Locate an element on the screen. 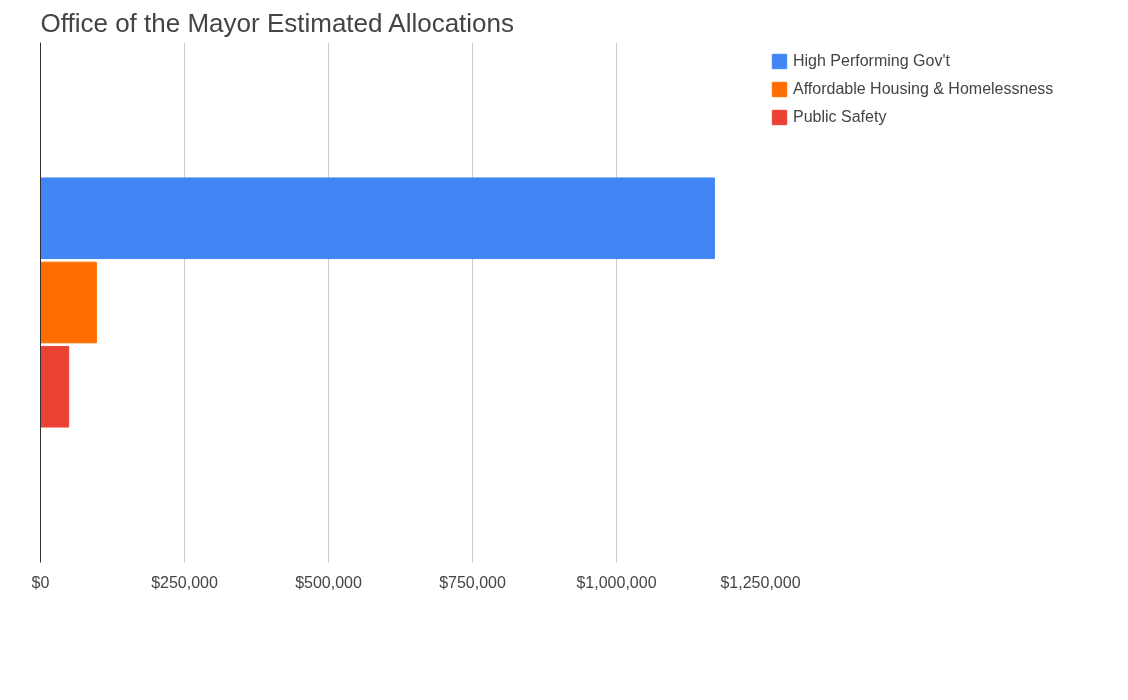 The width and height of the screenshot is (1128, 700). legend-label: High Performing Gov't is located at coordinates (871, 61).